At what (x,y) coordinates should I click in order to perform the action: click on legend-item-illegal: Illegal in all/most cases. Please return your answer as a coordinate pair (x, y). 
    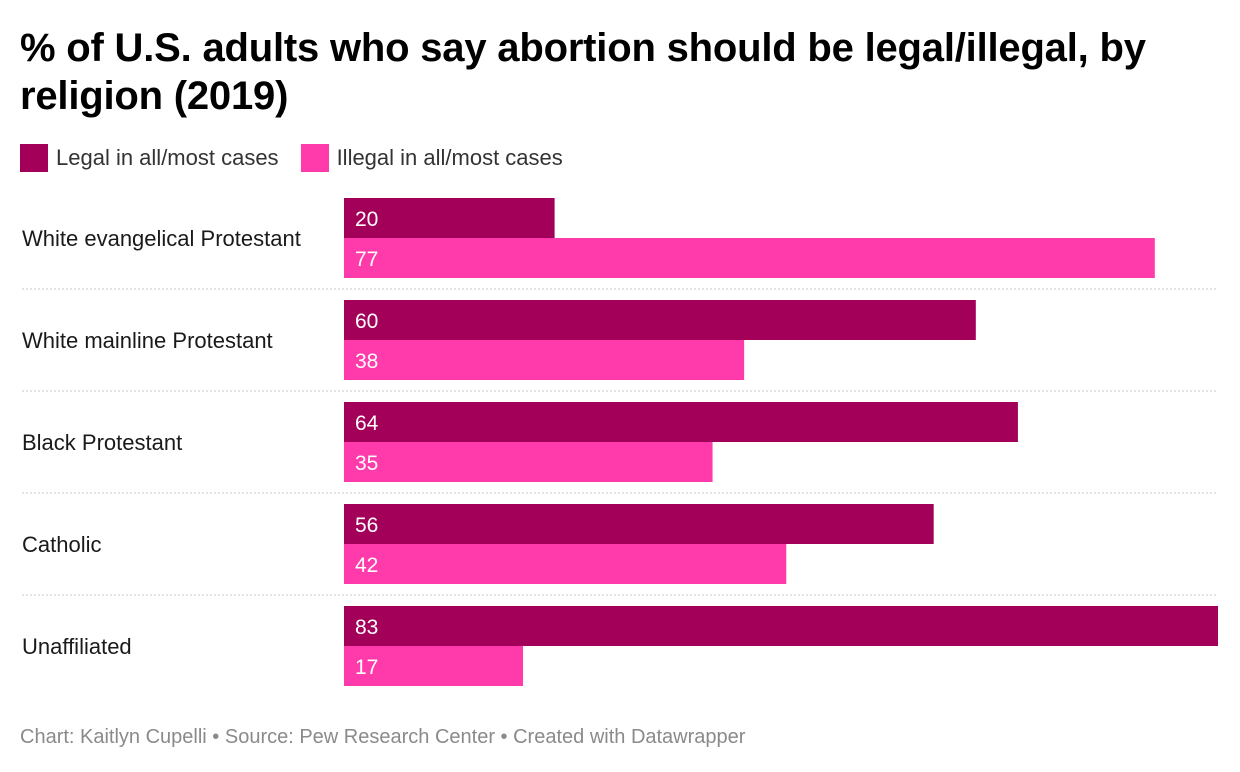
    Looking at the image, I should click on (431, 158).